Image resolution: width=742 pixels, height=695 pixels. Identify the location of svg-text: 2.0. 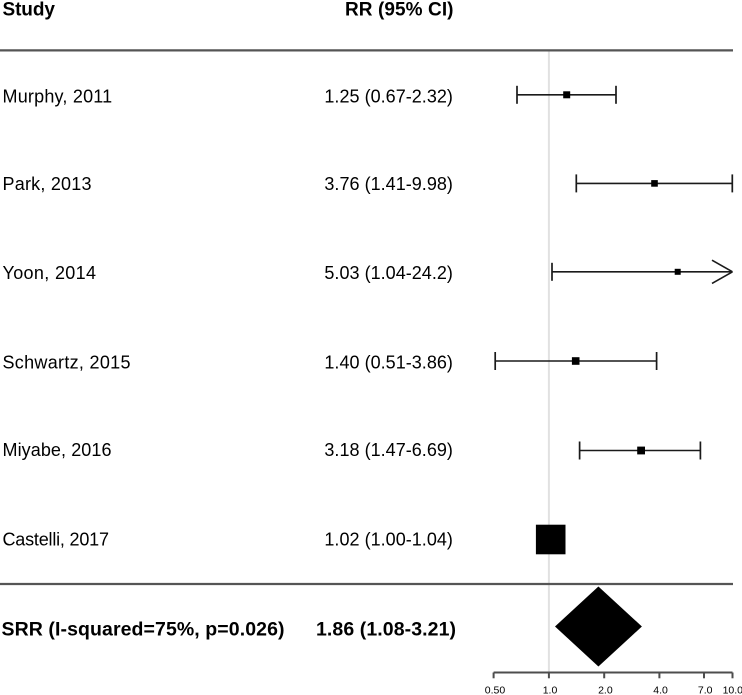
(605, 690).